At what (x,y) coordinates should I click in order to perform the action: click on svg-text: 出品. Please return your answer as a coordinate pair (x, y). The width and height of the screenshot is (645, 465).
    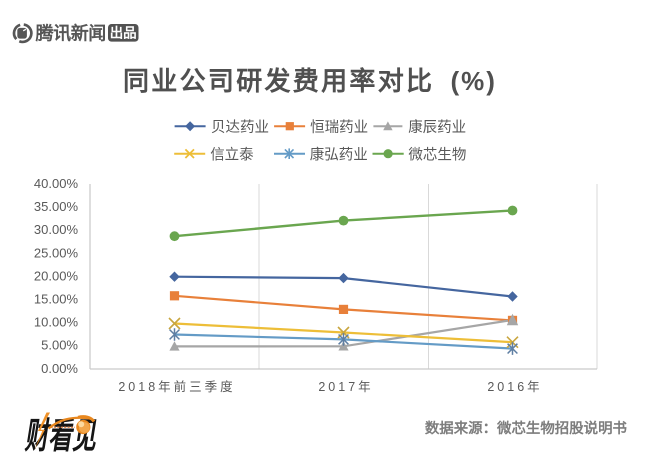
    Looking at the image, I should click on (123, 33).